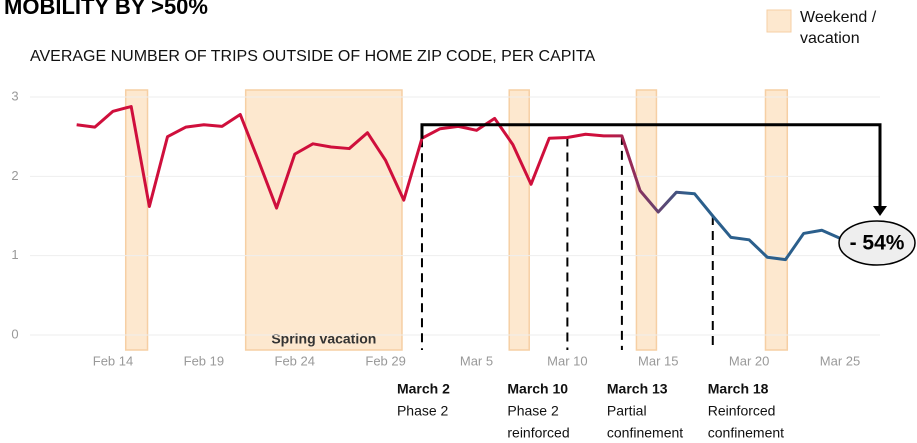 This screenshot has width=917, height=443. What do you see at coordinates (14, 333) in the screenshot?
I see `y-tick-label: 0` at bounding box center [14, 333].